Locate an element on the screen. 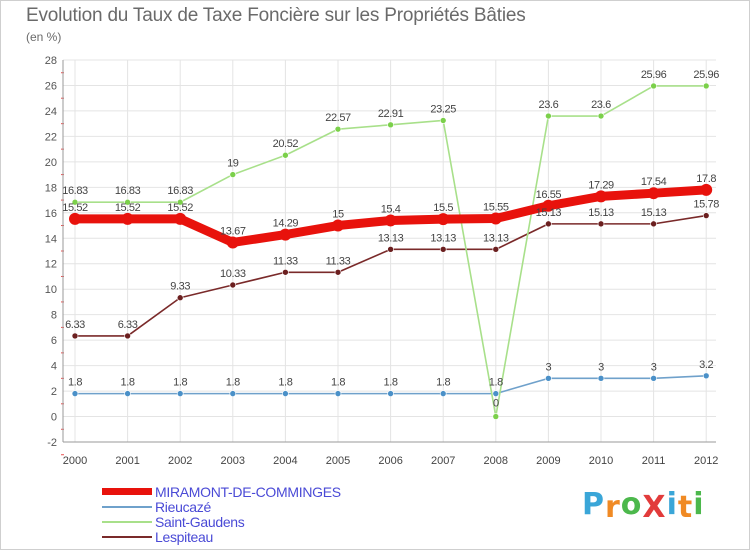 Image resolution: width=750 pixels, height=550 pixels. y-tick-label: 4 is located at coordinates (54, 367).